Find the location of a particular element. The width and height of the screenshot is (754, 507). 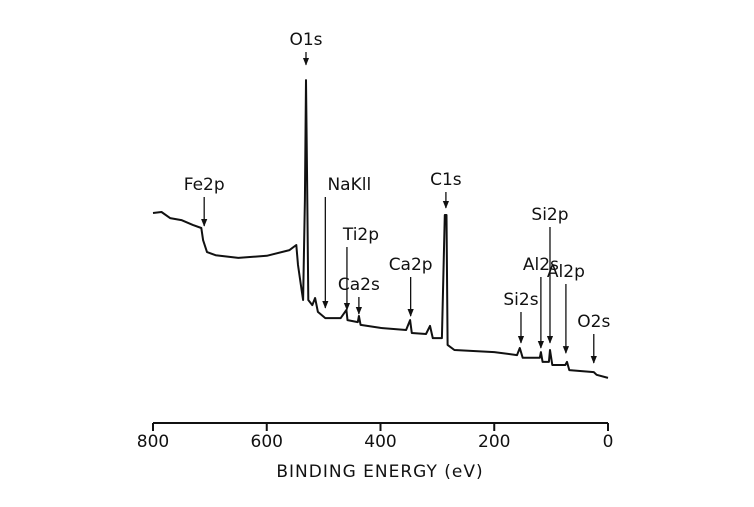

peak-label: Si2p is located at coordinates (549, 215).